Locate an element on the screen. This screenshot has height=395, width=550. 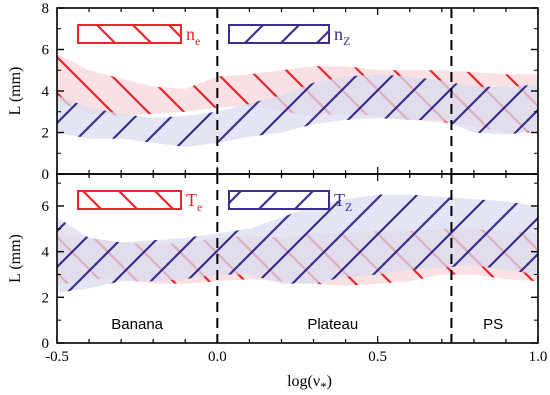
region-label: PS is located at coordinates (493, 324).